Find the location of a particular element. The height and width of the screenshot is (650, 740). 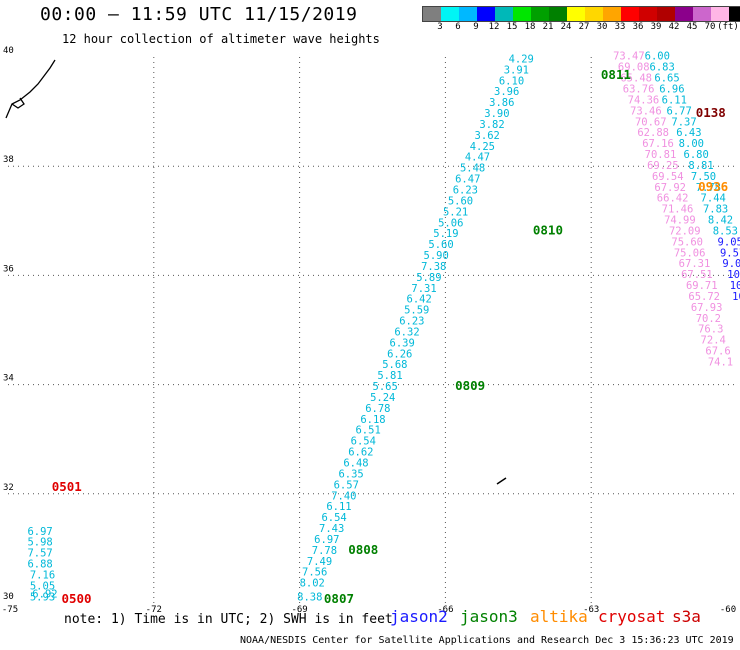

swh-data-point: 4.47 is located at coordinates (477, 158).